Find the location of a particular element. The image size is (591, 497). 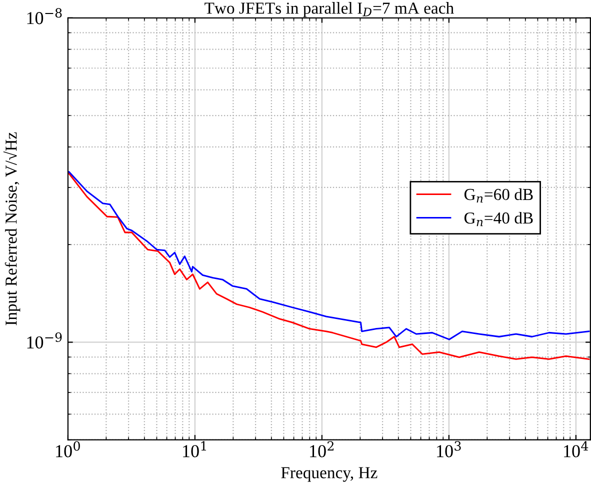

x-tick-label: 10$^{1}$ is located at coordinates (194, 449).